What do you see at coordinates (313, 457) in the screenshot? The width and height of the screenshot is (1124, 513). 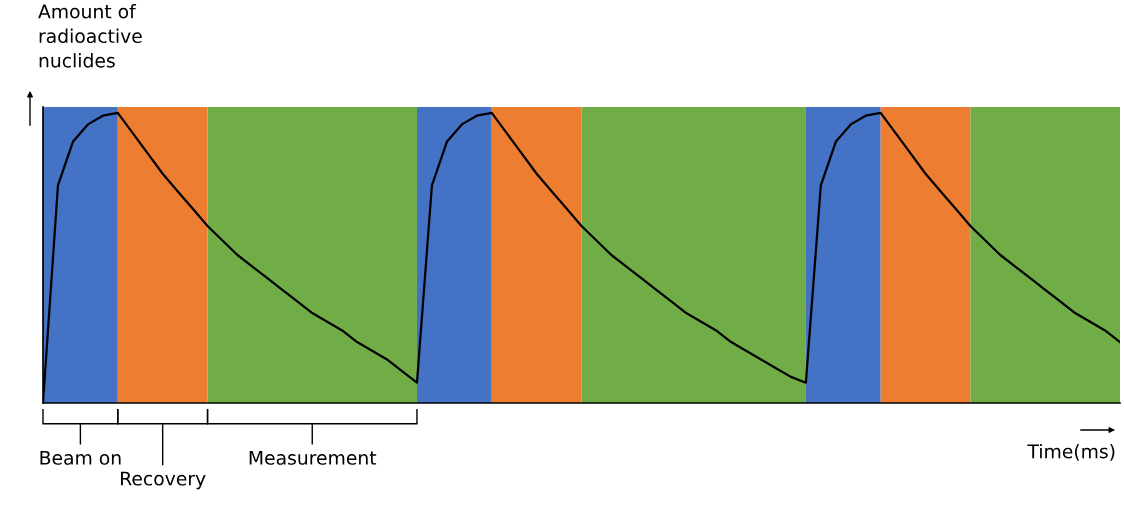 I see `text: Measurement` at bounding box center [313, 457].